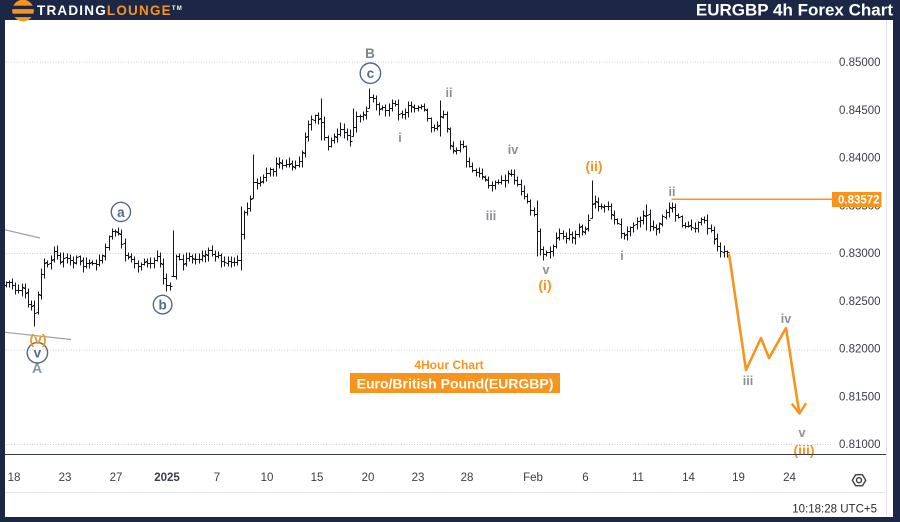 This screenshot has height=522, width=900. What do you see at coordinates (370, 53) in the screenshot?
I see `svg-text: B` at bounding box center [370, 53].